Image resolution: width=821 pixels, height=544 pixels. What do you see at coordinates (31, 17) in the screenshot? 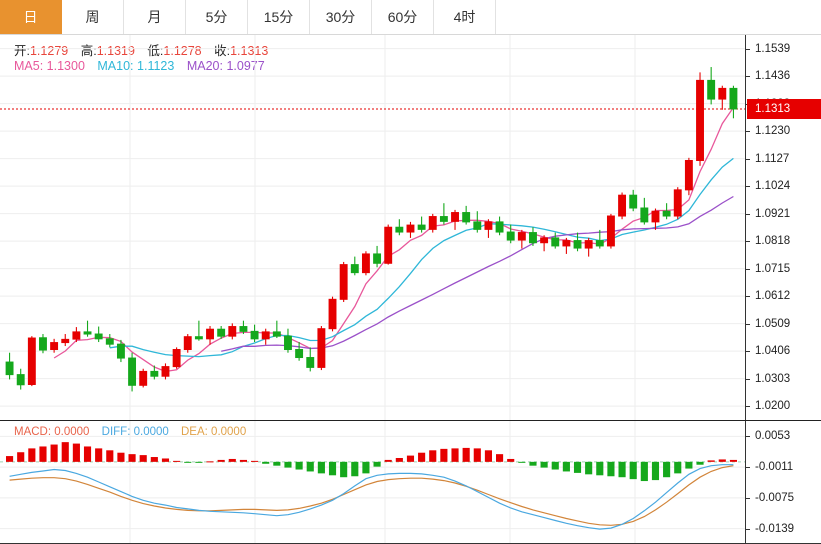
I see `tab-0: 日` at bounding box center [31, 17].